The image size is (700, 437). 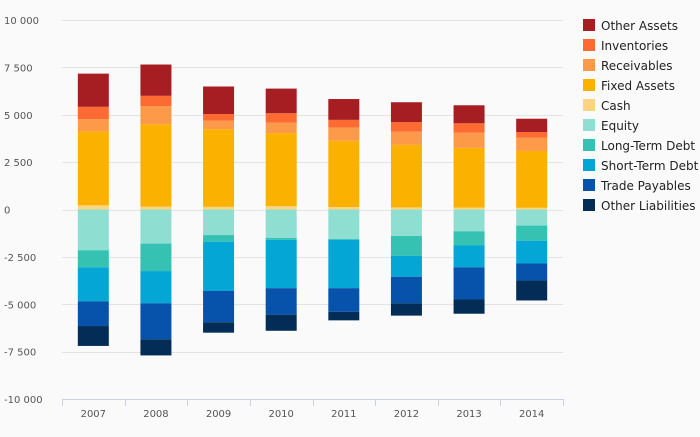 What do you see at coordinates (637, 186) in the screenshot?
I see `legend-item: Trade Payables` at bounding box center [637, 186].